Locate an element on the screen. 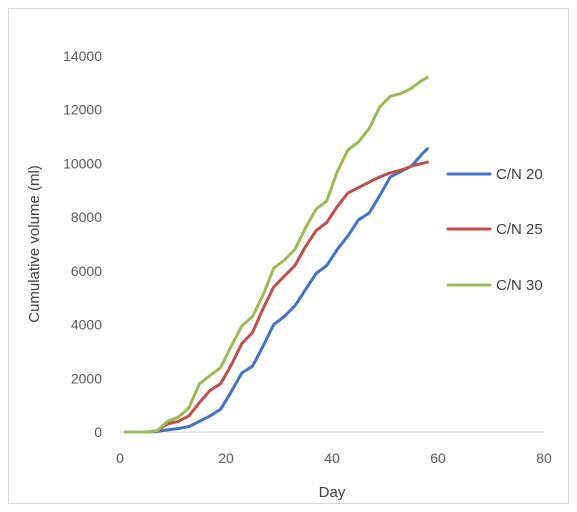  x-tick-label: 60 is located at coordinates (438, 458).